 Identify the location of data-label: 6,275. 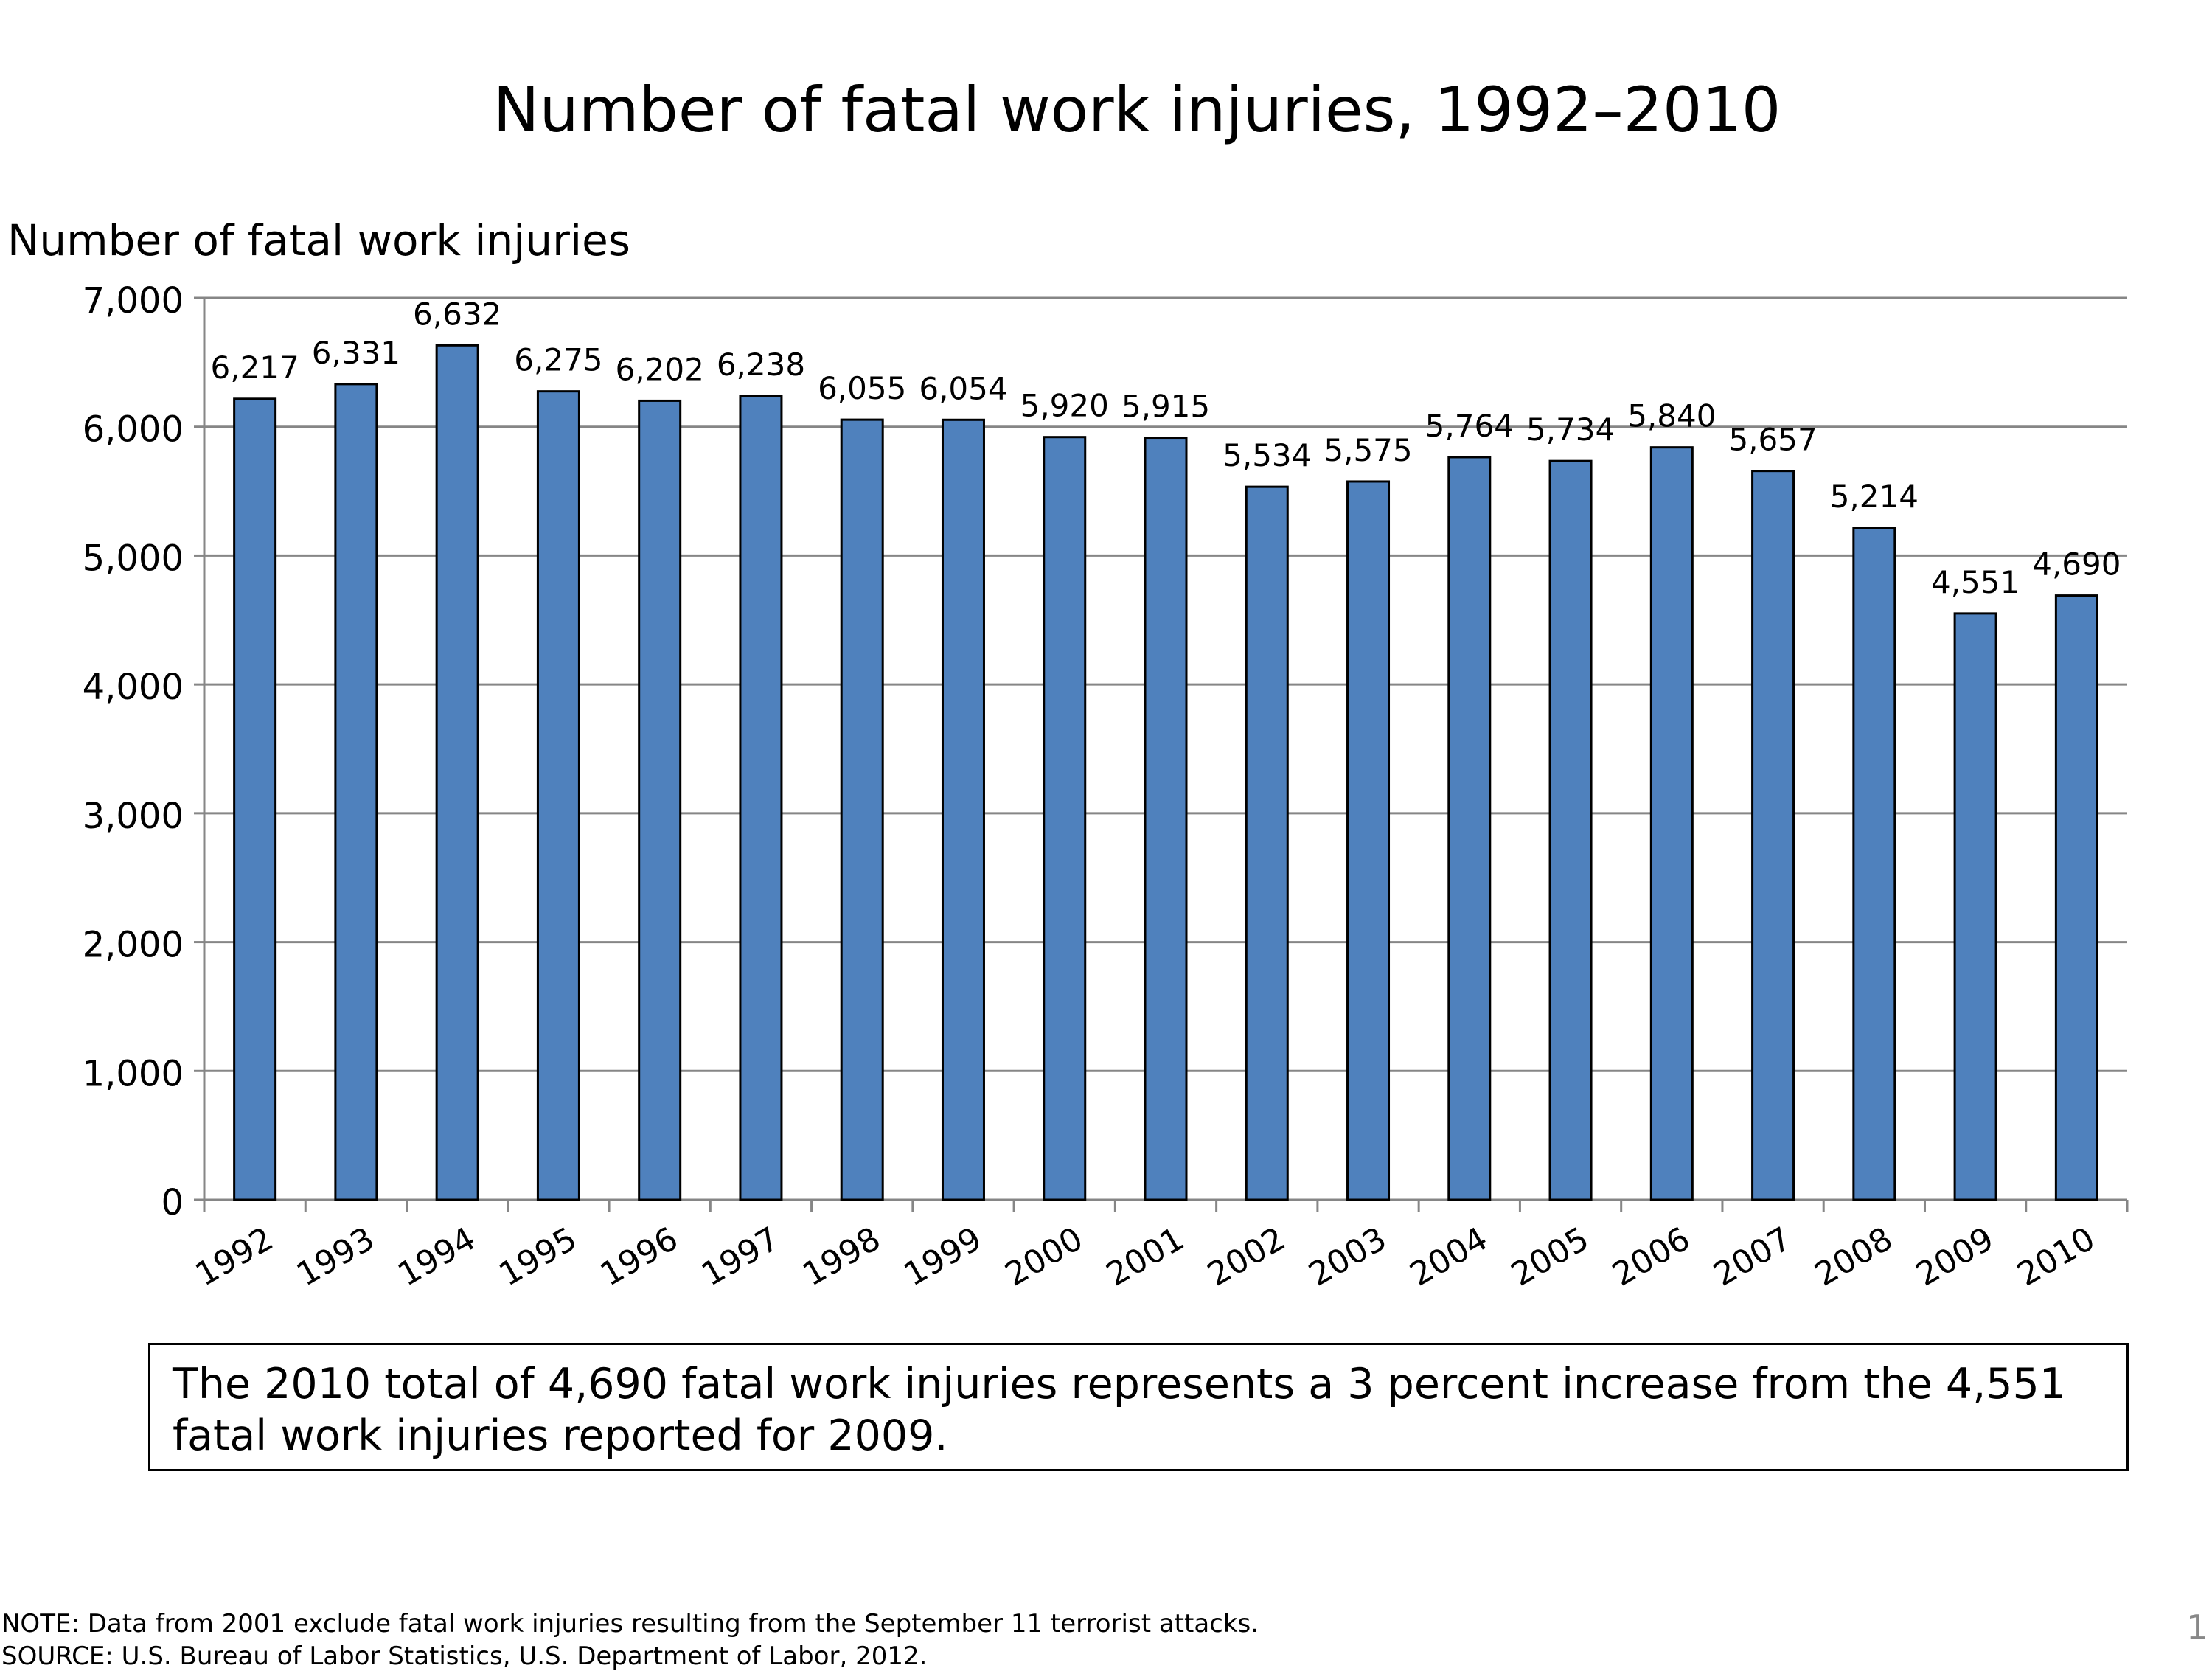
(558, 360).